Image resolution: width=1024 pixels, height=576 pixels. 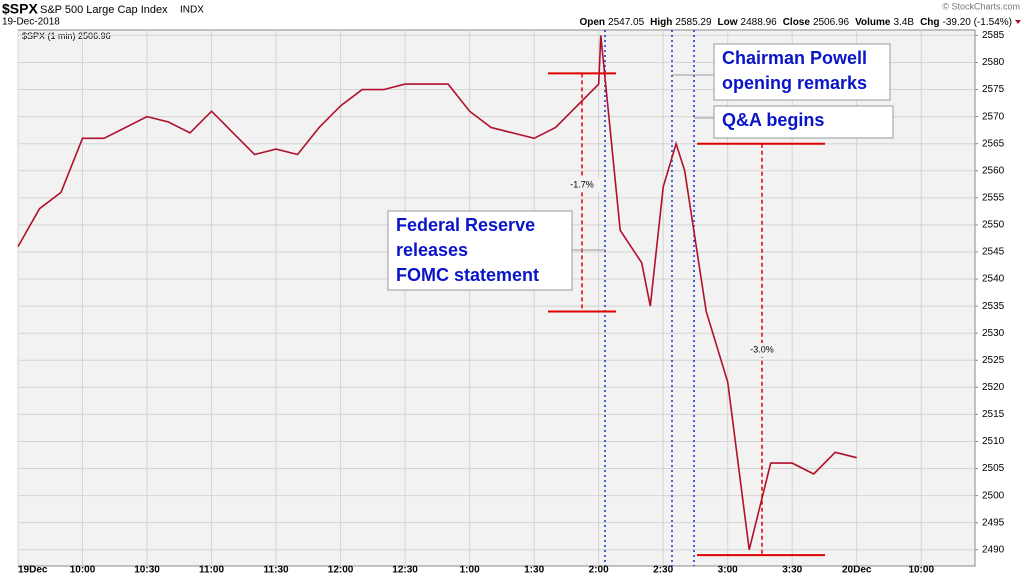 I want to click on credit: © StockCharts.com, so click(x=981, y=6).